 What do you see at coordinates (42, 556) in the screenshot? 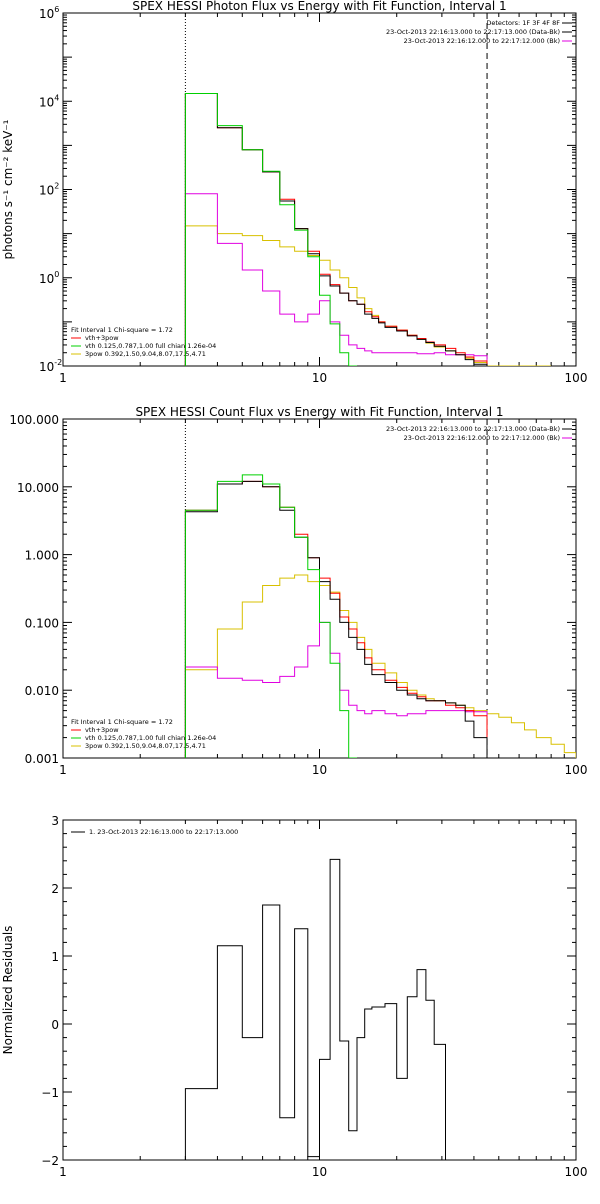
I see `y-tick-label: 1.000` at bounding box center [42, 556].